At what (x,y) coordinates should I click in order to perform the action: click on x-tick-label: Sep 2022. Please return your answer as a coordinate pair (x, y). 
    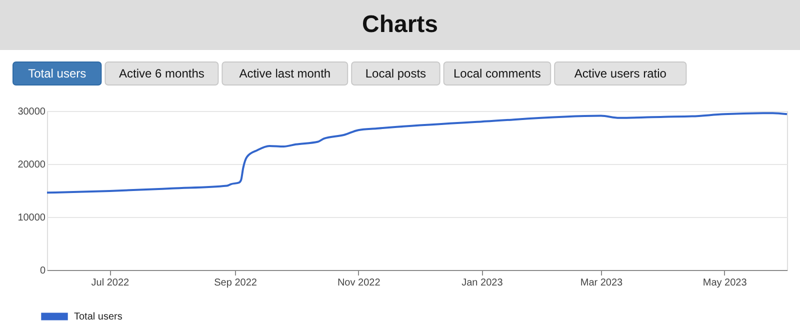
    Looking at the image, I should click on (236, 283).